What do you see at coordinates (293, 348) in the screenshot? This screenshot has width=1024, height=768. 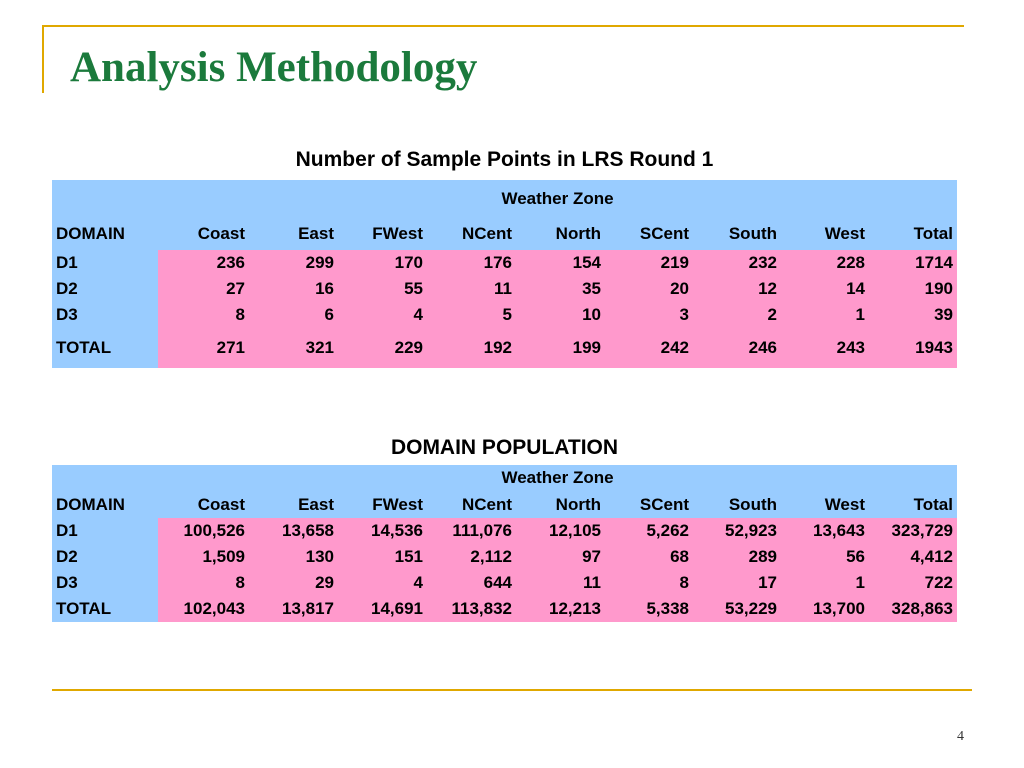 I see `table-cell: 321` at bounding box center [293, 348].